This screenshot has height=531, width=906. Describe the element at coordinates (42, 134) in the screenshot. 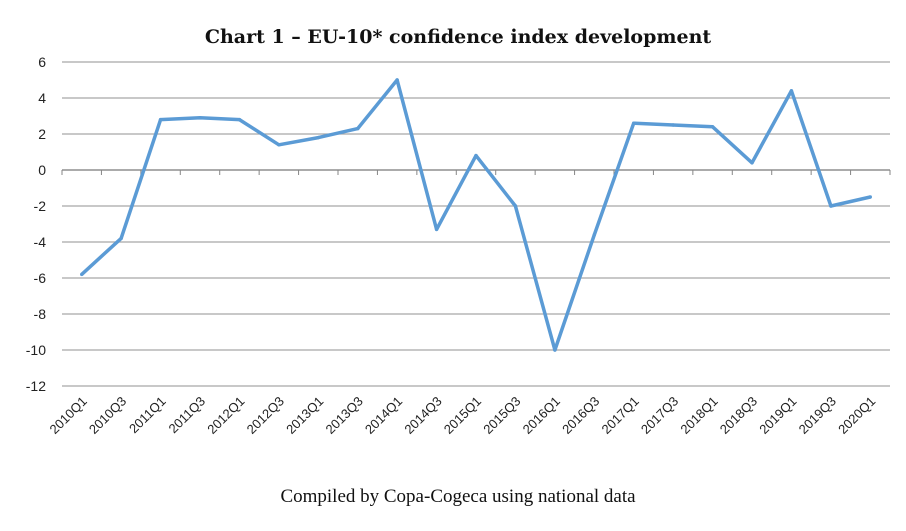

I see `y-tick-label: 2` at that location.